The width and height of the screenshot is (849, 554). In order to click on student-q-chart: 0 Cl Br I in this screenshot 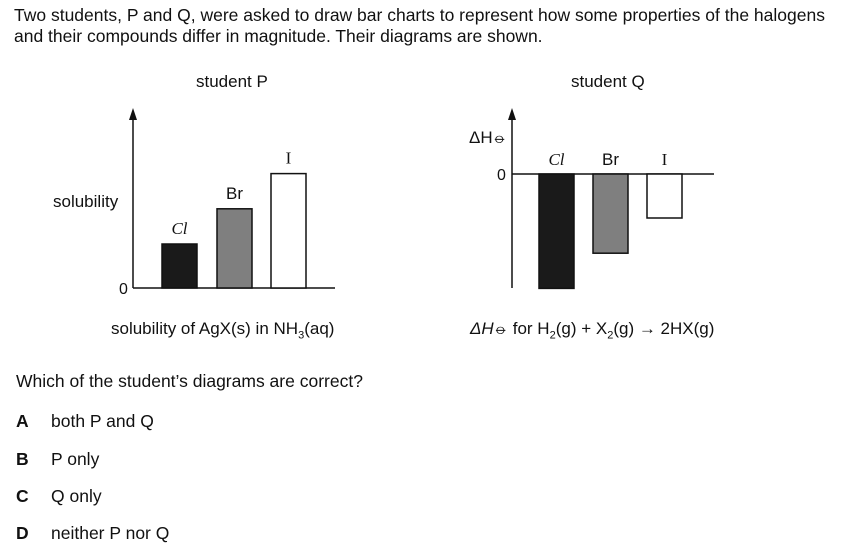, I will do `click(605, 199)`.